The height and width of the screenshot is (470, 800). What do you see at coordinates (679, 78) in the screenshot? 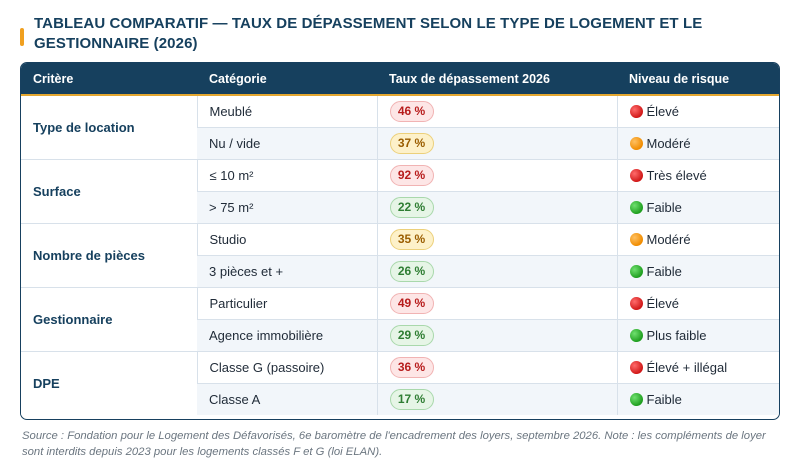
I see `header-risk: Niveau de risque` at bounding box center [679, 78].